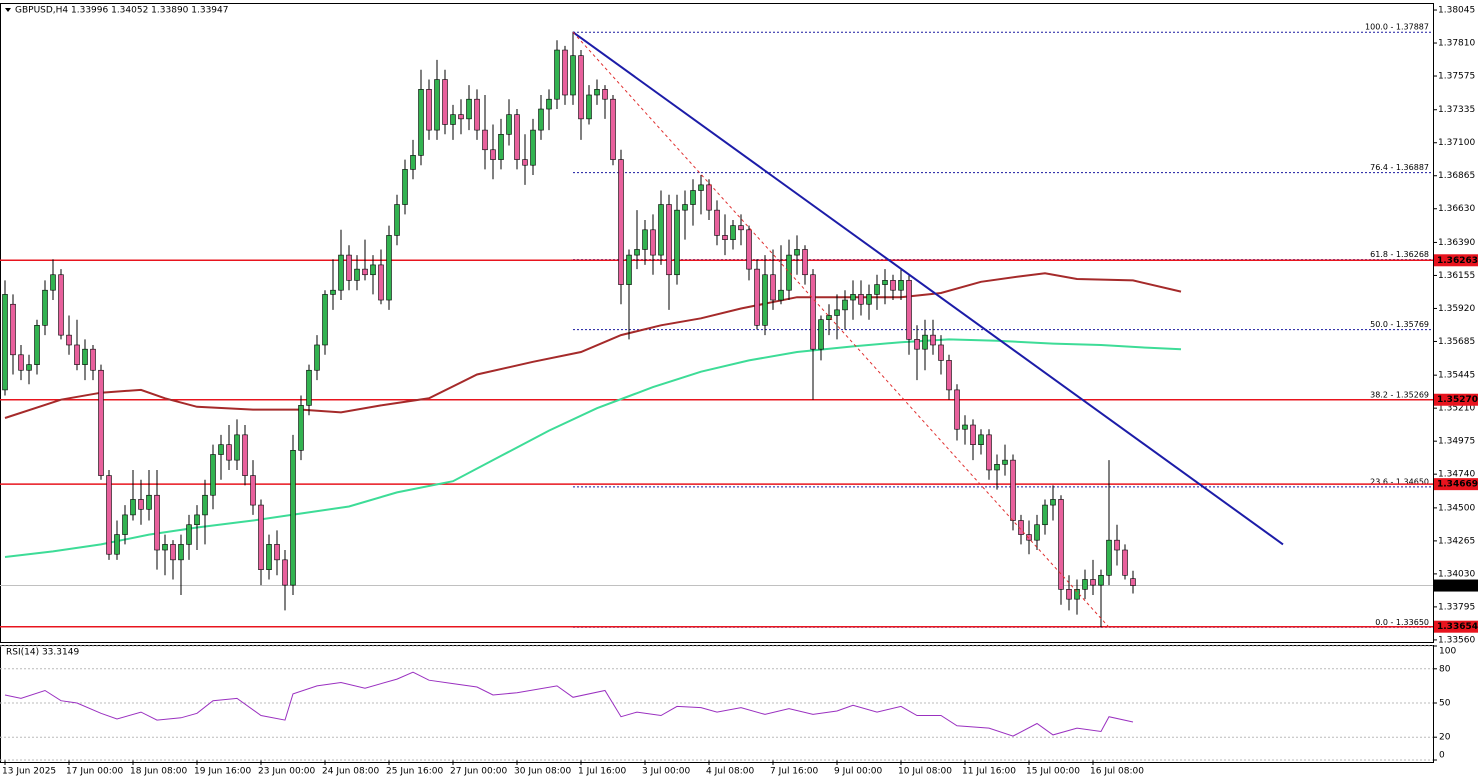 Image resolution: width=1479 pixels, height=782 pixels. I want to click on x-tick-label: 9 Jul 00:00, so click(858, 772).